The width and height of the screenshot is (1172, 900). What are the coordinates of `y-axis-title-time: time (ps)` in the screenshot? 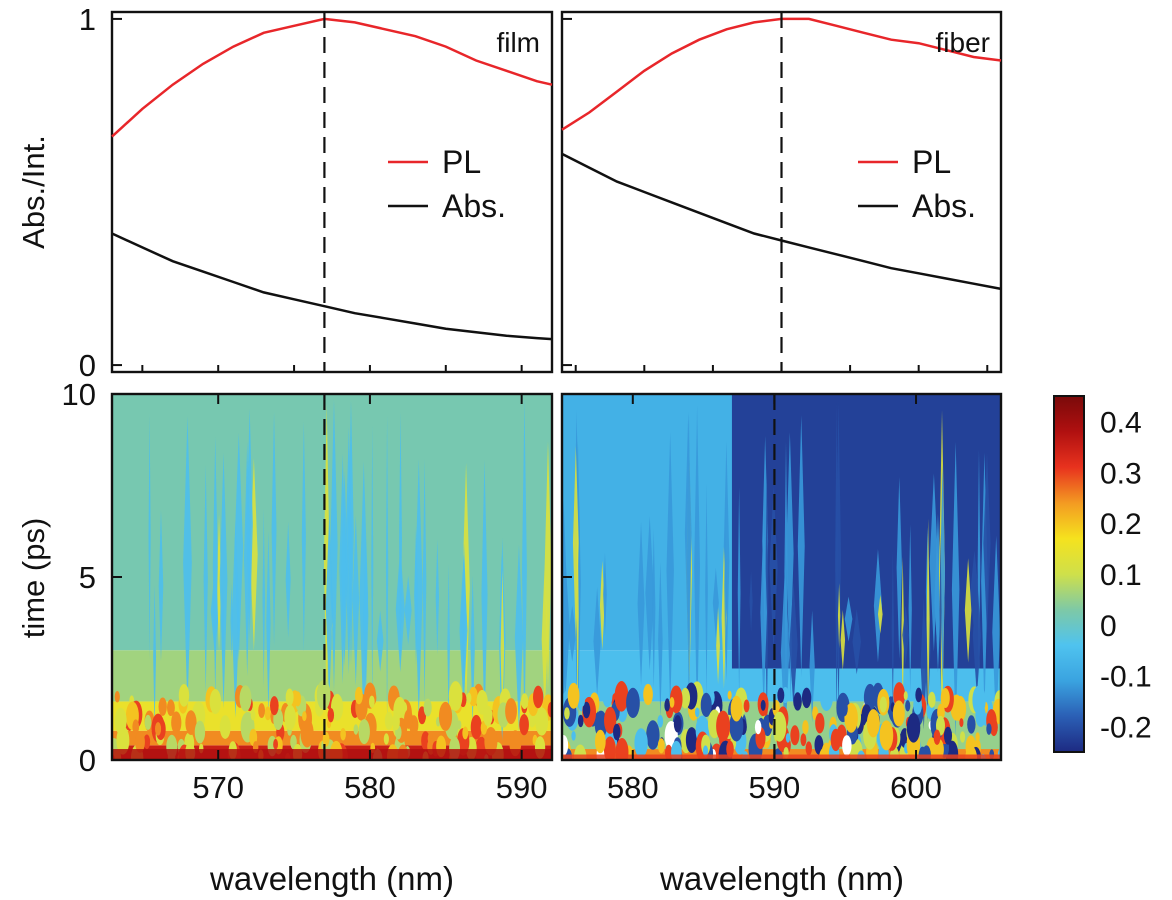 It's located at (33, 578).